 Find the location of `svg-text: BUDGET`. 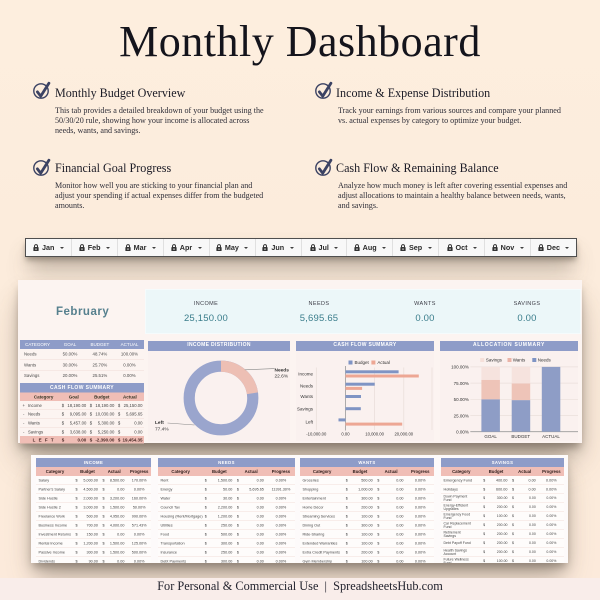

svg-text: BUDGET is located at coordinates (520, 436).